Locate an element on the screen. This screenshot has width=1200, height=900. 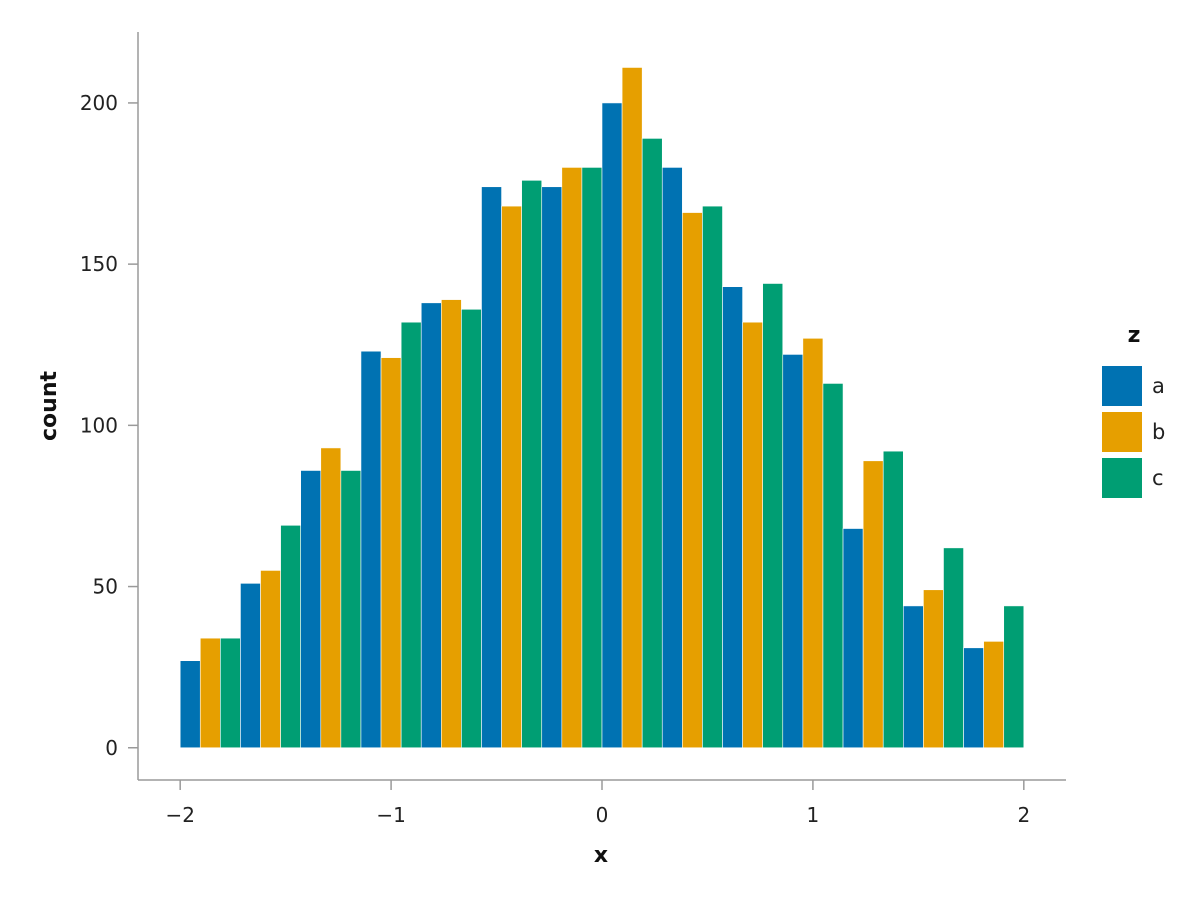
x-tick-label: 0 is located at coordinates (602, 815).